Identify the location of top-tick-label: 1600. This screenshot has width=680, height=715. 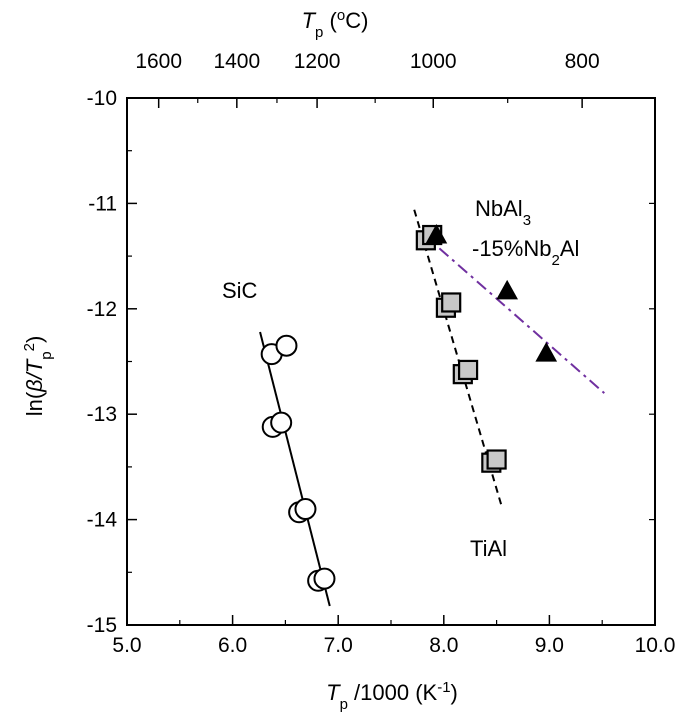
(158, 61).